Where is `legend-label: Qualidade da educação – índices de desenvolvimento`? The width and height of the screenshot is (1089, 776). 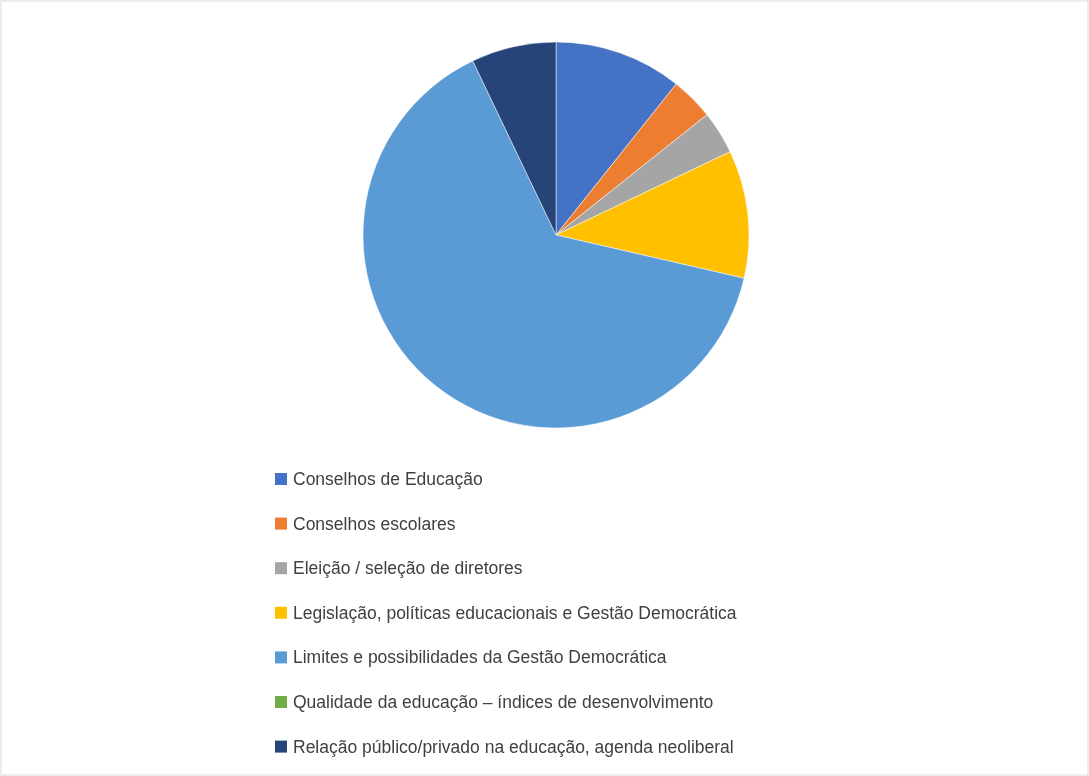
legend-label: Qualidade da educação – índices de desenvolvimento is located at coordinates (503, 702).